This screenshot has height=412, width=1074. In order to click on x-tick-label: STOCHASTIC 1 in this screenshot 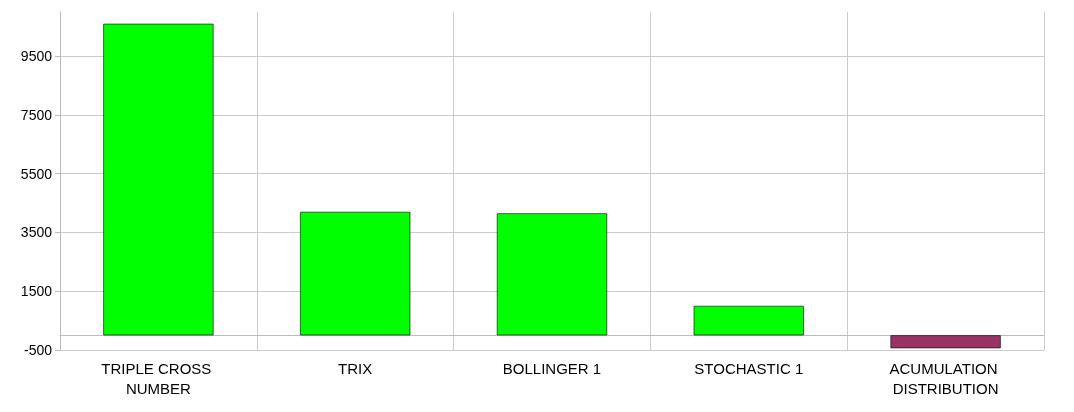, I will do `click(749, 368)`.